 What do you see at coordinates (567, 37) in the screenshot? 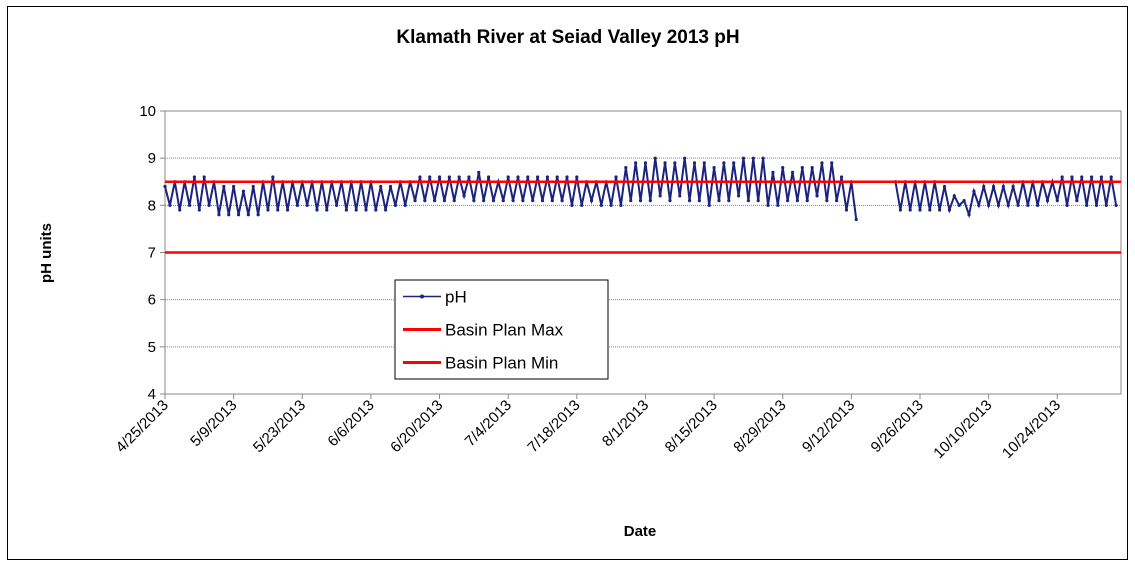
I see `chart-title: Klamath River at Seiad Valley 2013 pH` at bounding box center [567, 37].